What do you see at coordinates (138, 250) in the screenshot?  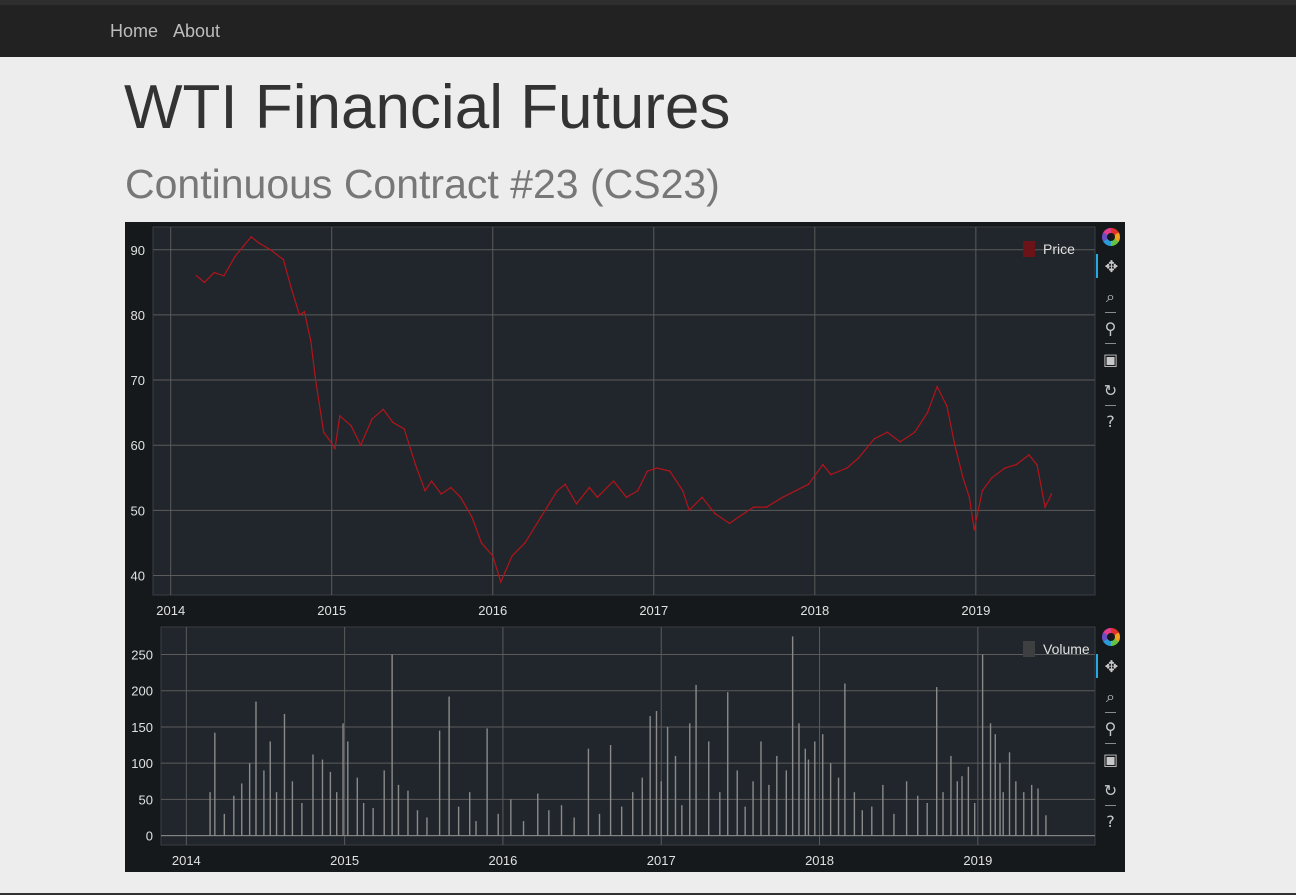 I see `y-tick-label: 90` at bounding box center [138, 250].